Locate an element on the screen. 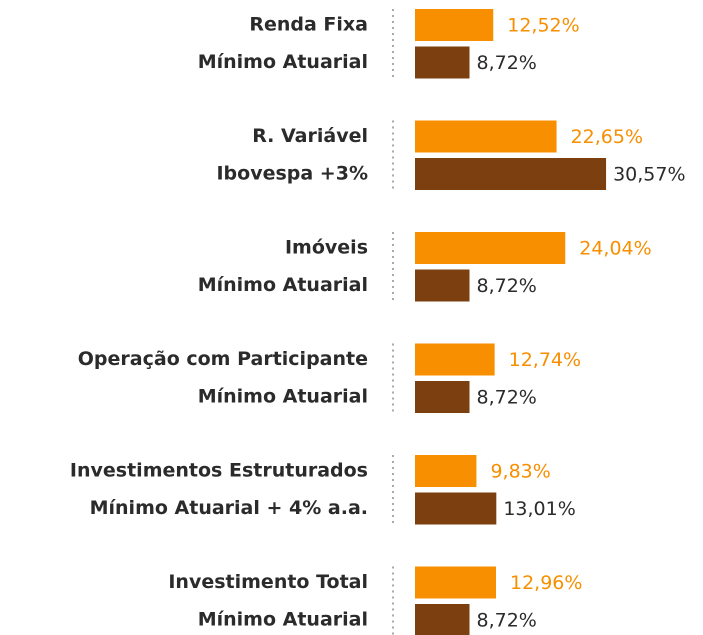 The image size is (703, 635). value-label: 12,74% is located at coordinates (545, 360).